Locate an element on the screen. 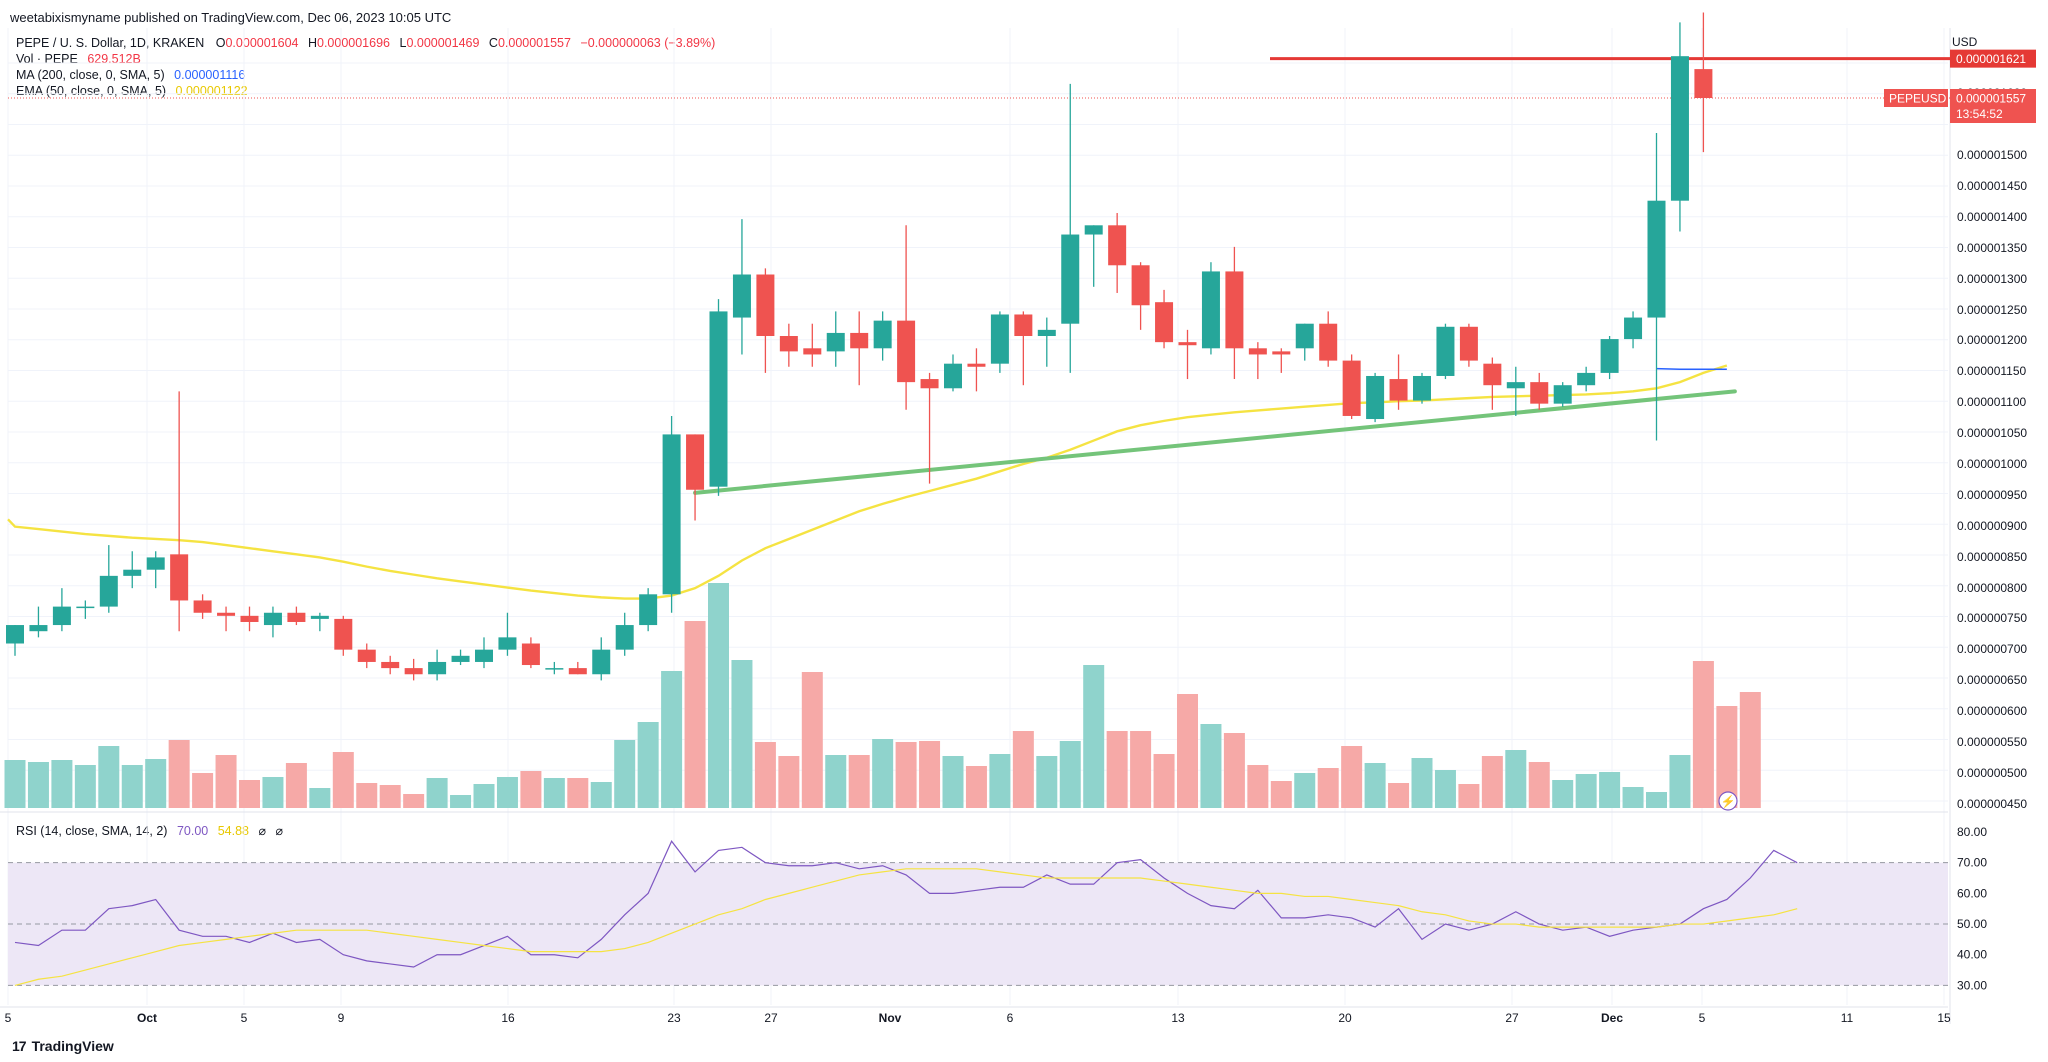  tradingview-wordmark: TradingView is located at coordinates (72, 1046).